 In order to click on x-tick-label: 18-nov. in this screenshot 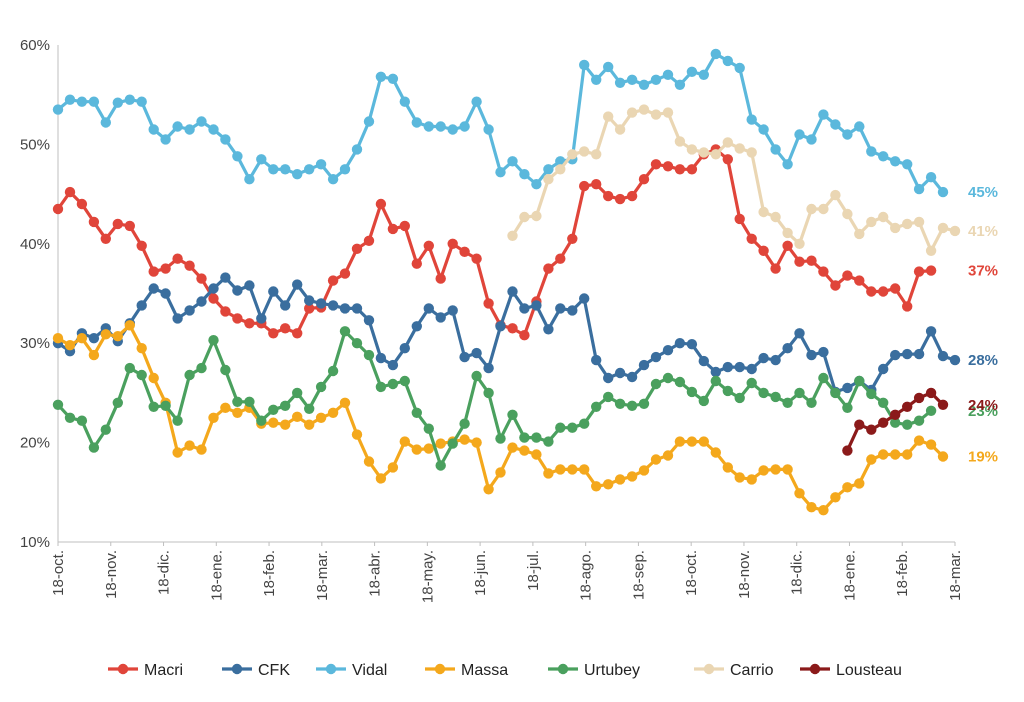, I will do `click(111, 574)`.